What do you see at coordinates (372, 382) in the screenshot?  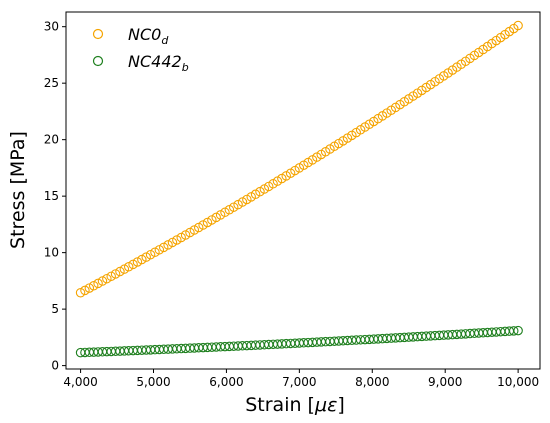 I see `x-tick-label: 8,000` at bounding box center [372, 382].